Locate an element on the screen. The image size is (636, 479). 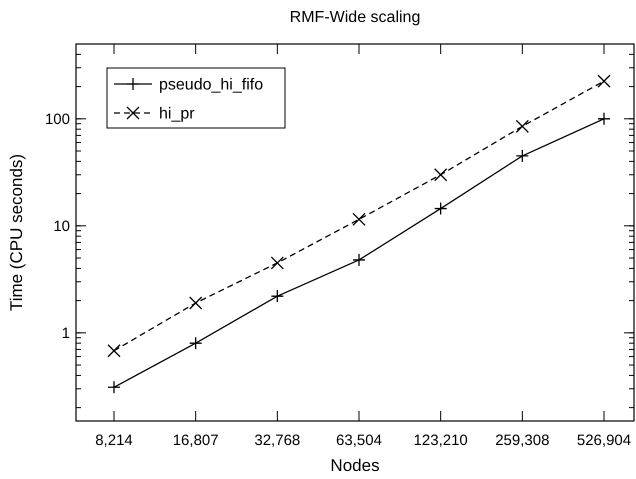
x-tick-label: 259,308 is located at coordinates (522, 440).